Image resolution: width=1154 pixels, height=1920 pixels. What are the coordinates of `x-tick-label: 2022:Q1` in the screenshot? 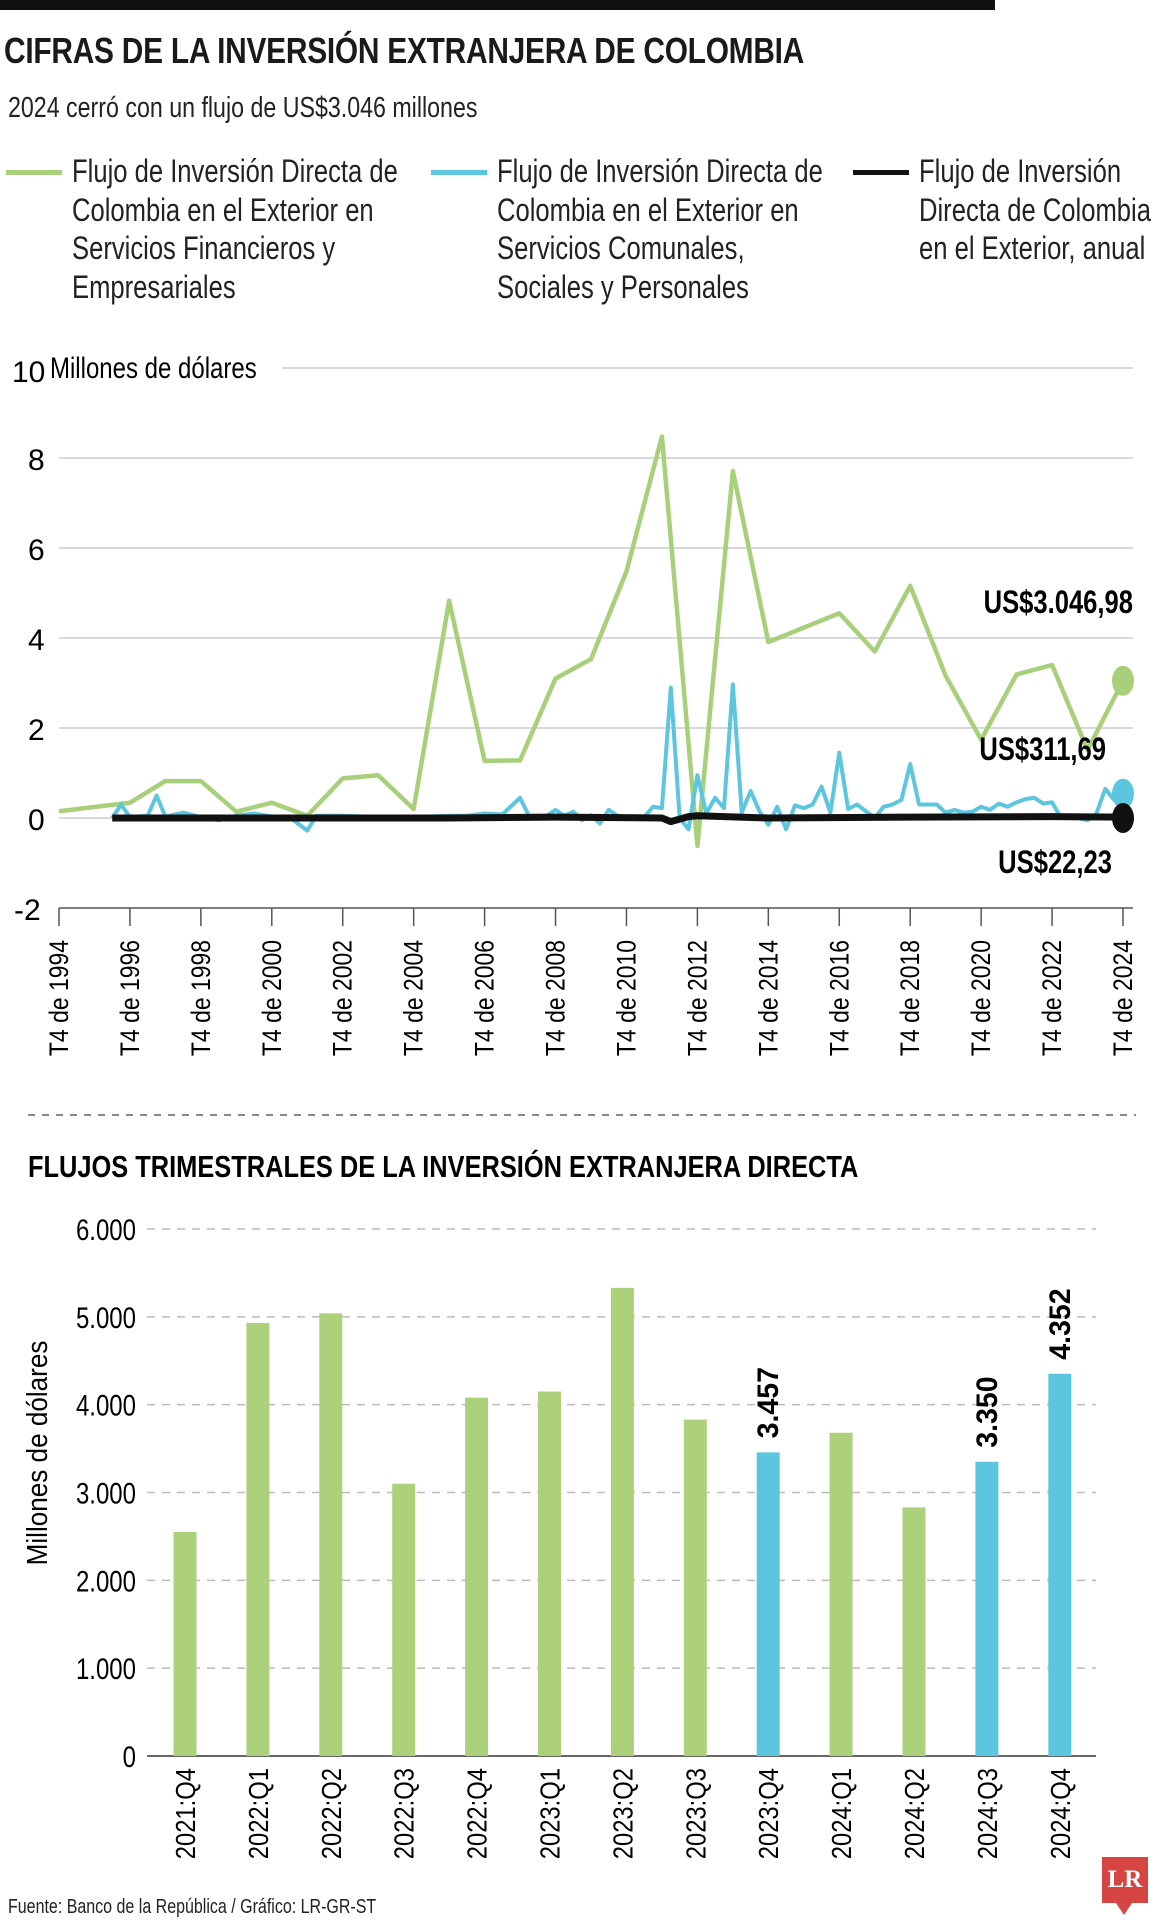 It's located at (258, 1813).